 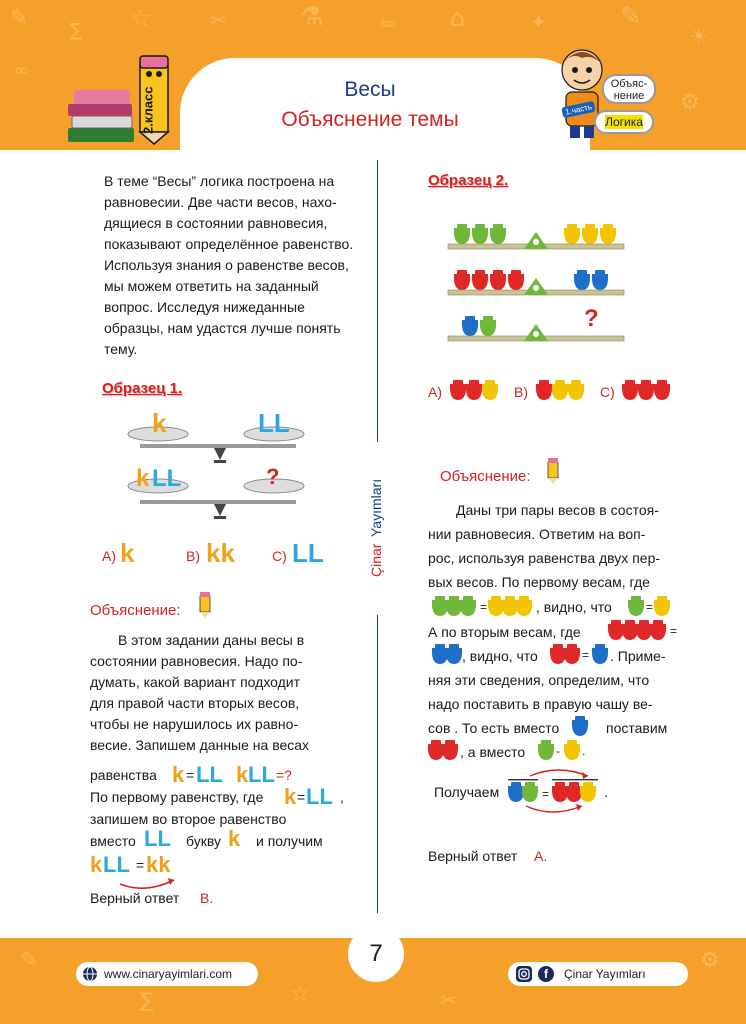 I want to click on s2-line11-red-weights, so click(x=443, y=750).